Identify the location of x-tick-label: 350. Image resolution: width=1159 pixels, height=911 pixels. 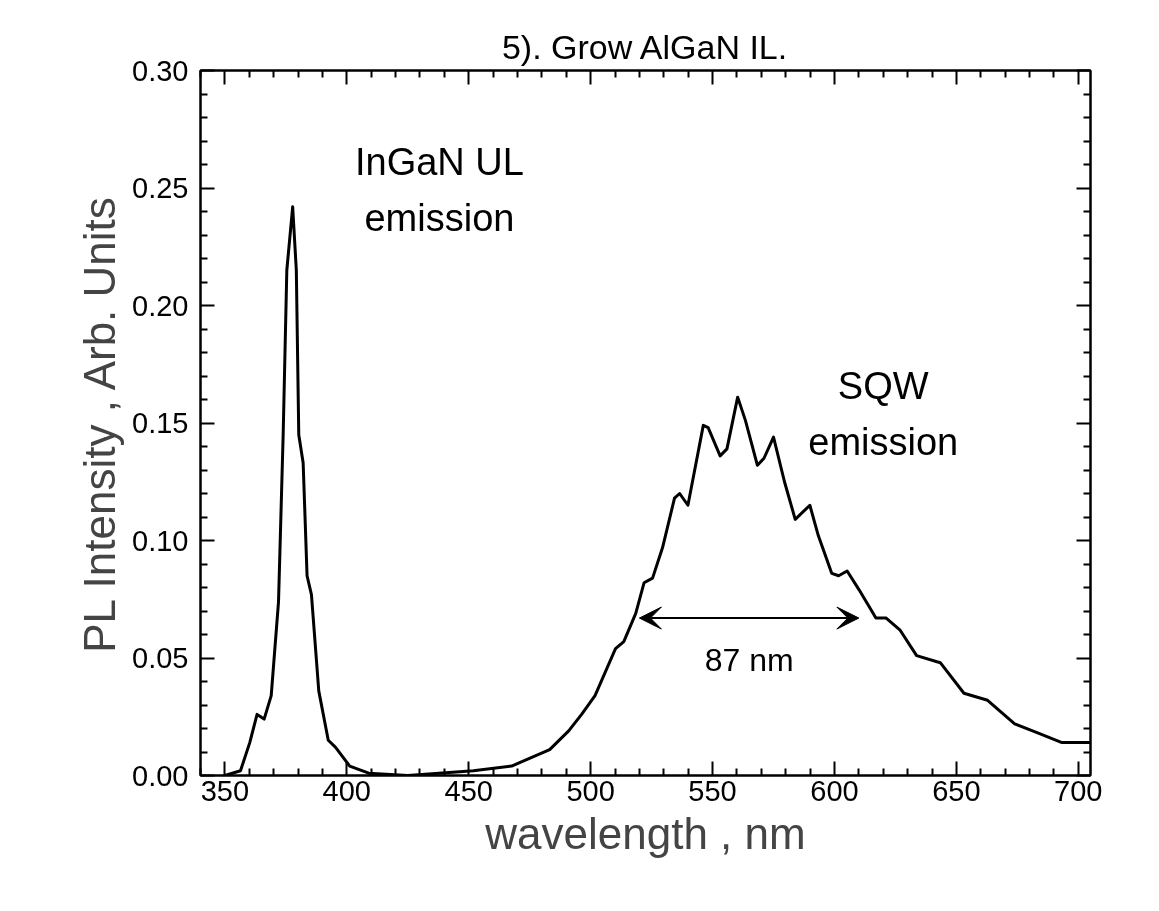
(225, 790).